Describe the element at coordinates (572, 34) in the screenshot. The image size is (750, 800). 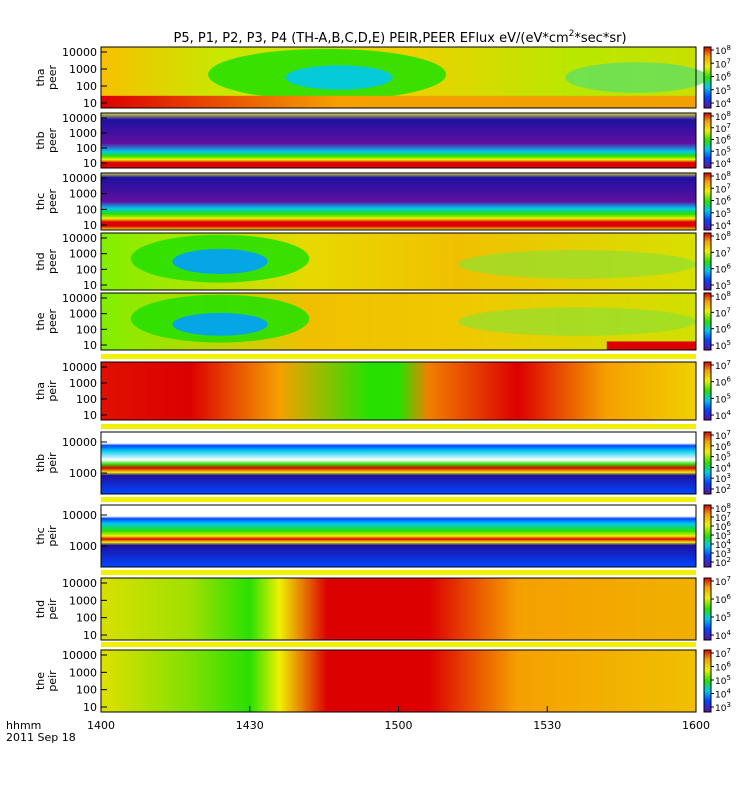
I see `chart-title-superscript: 2` at that location.